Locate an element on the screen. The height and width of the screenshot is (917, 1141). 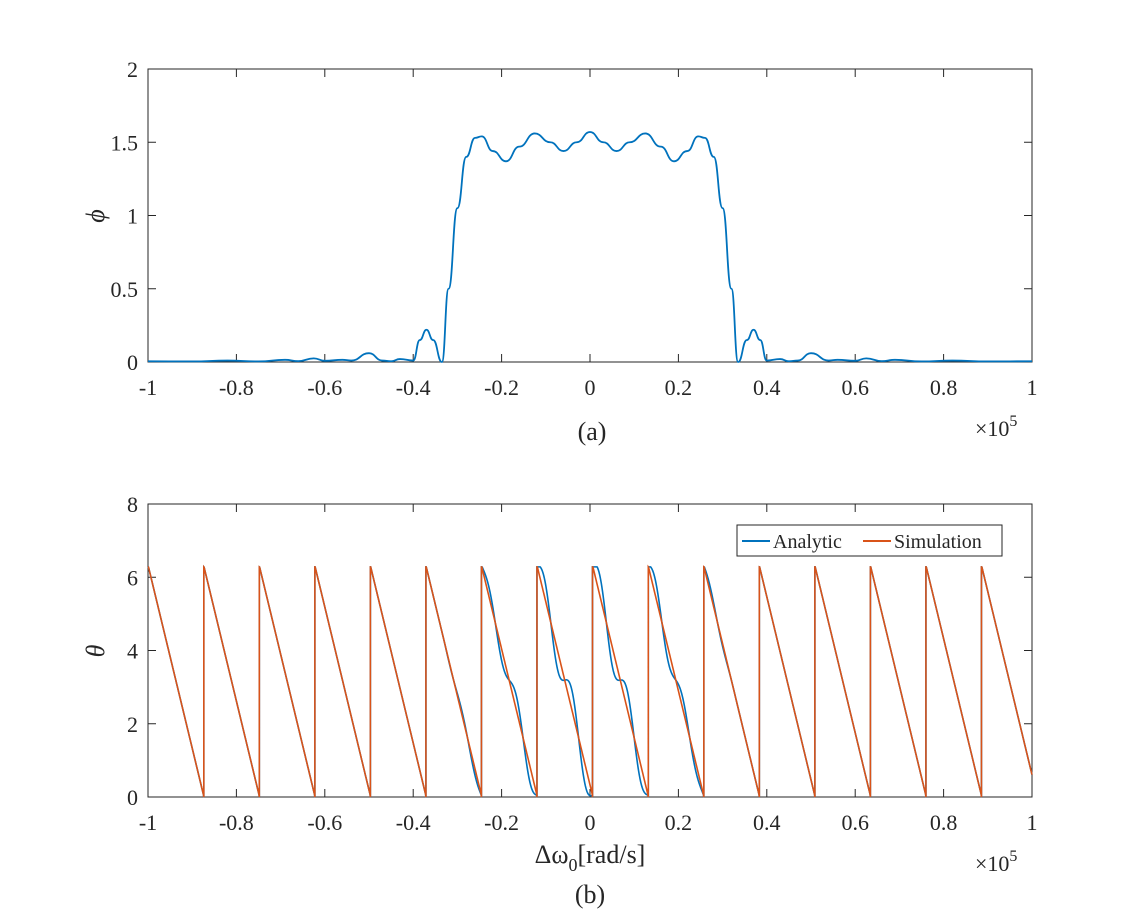
panel-a-x-tick-label: 0.4 is located at coordinates (767, 387).